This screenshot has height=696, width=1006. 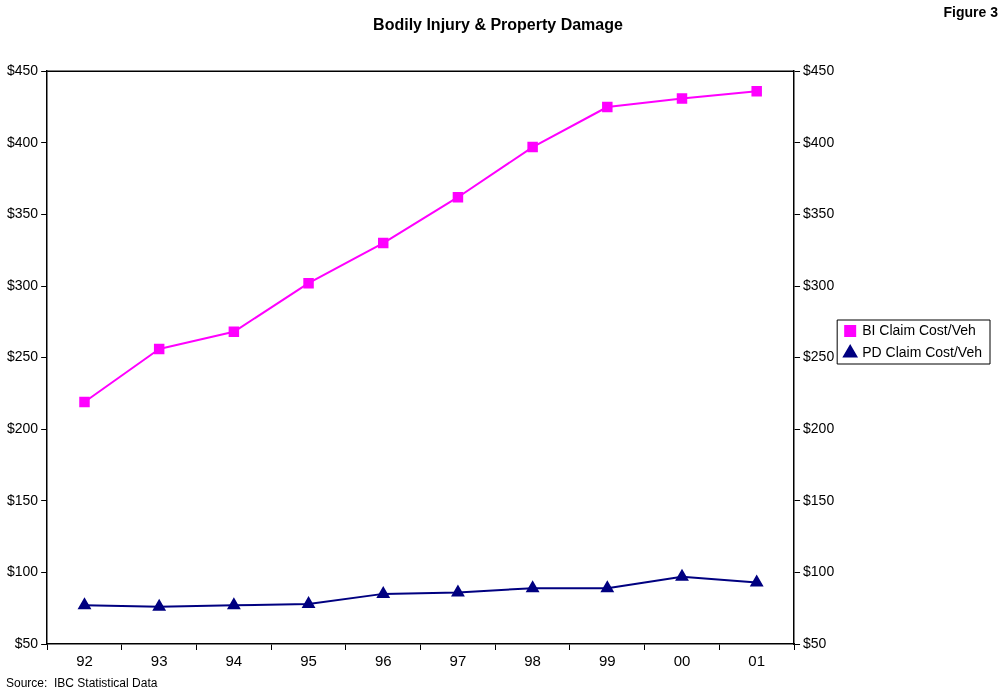 What do you see at coordinates (22, 571) in the screenshot?
I see `y-tick-label: $100` at bounding box center [22, 571].